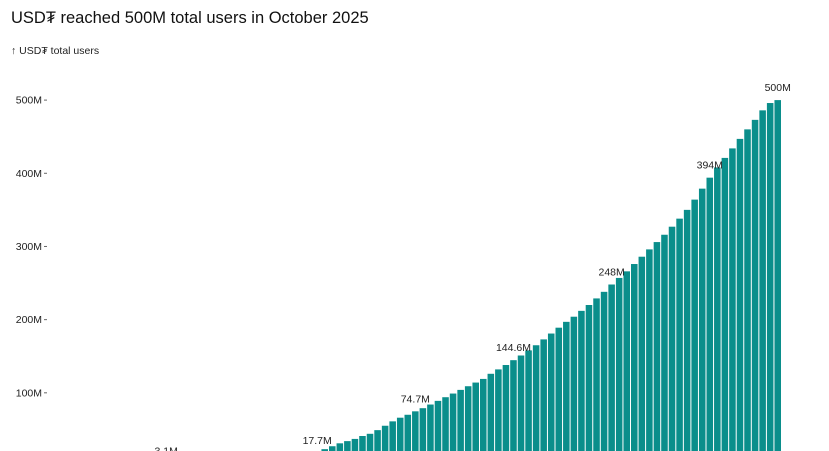  What do you see at coordinates (29, 320) in the screenshot?
I see `y-tick-label: 200M` at bounding box center [29, 320].